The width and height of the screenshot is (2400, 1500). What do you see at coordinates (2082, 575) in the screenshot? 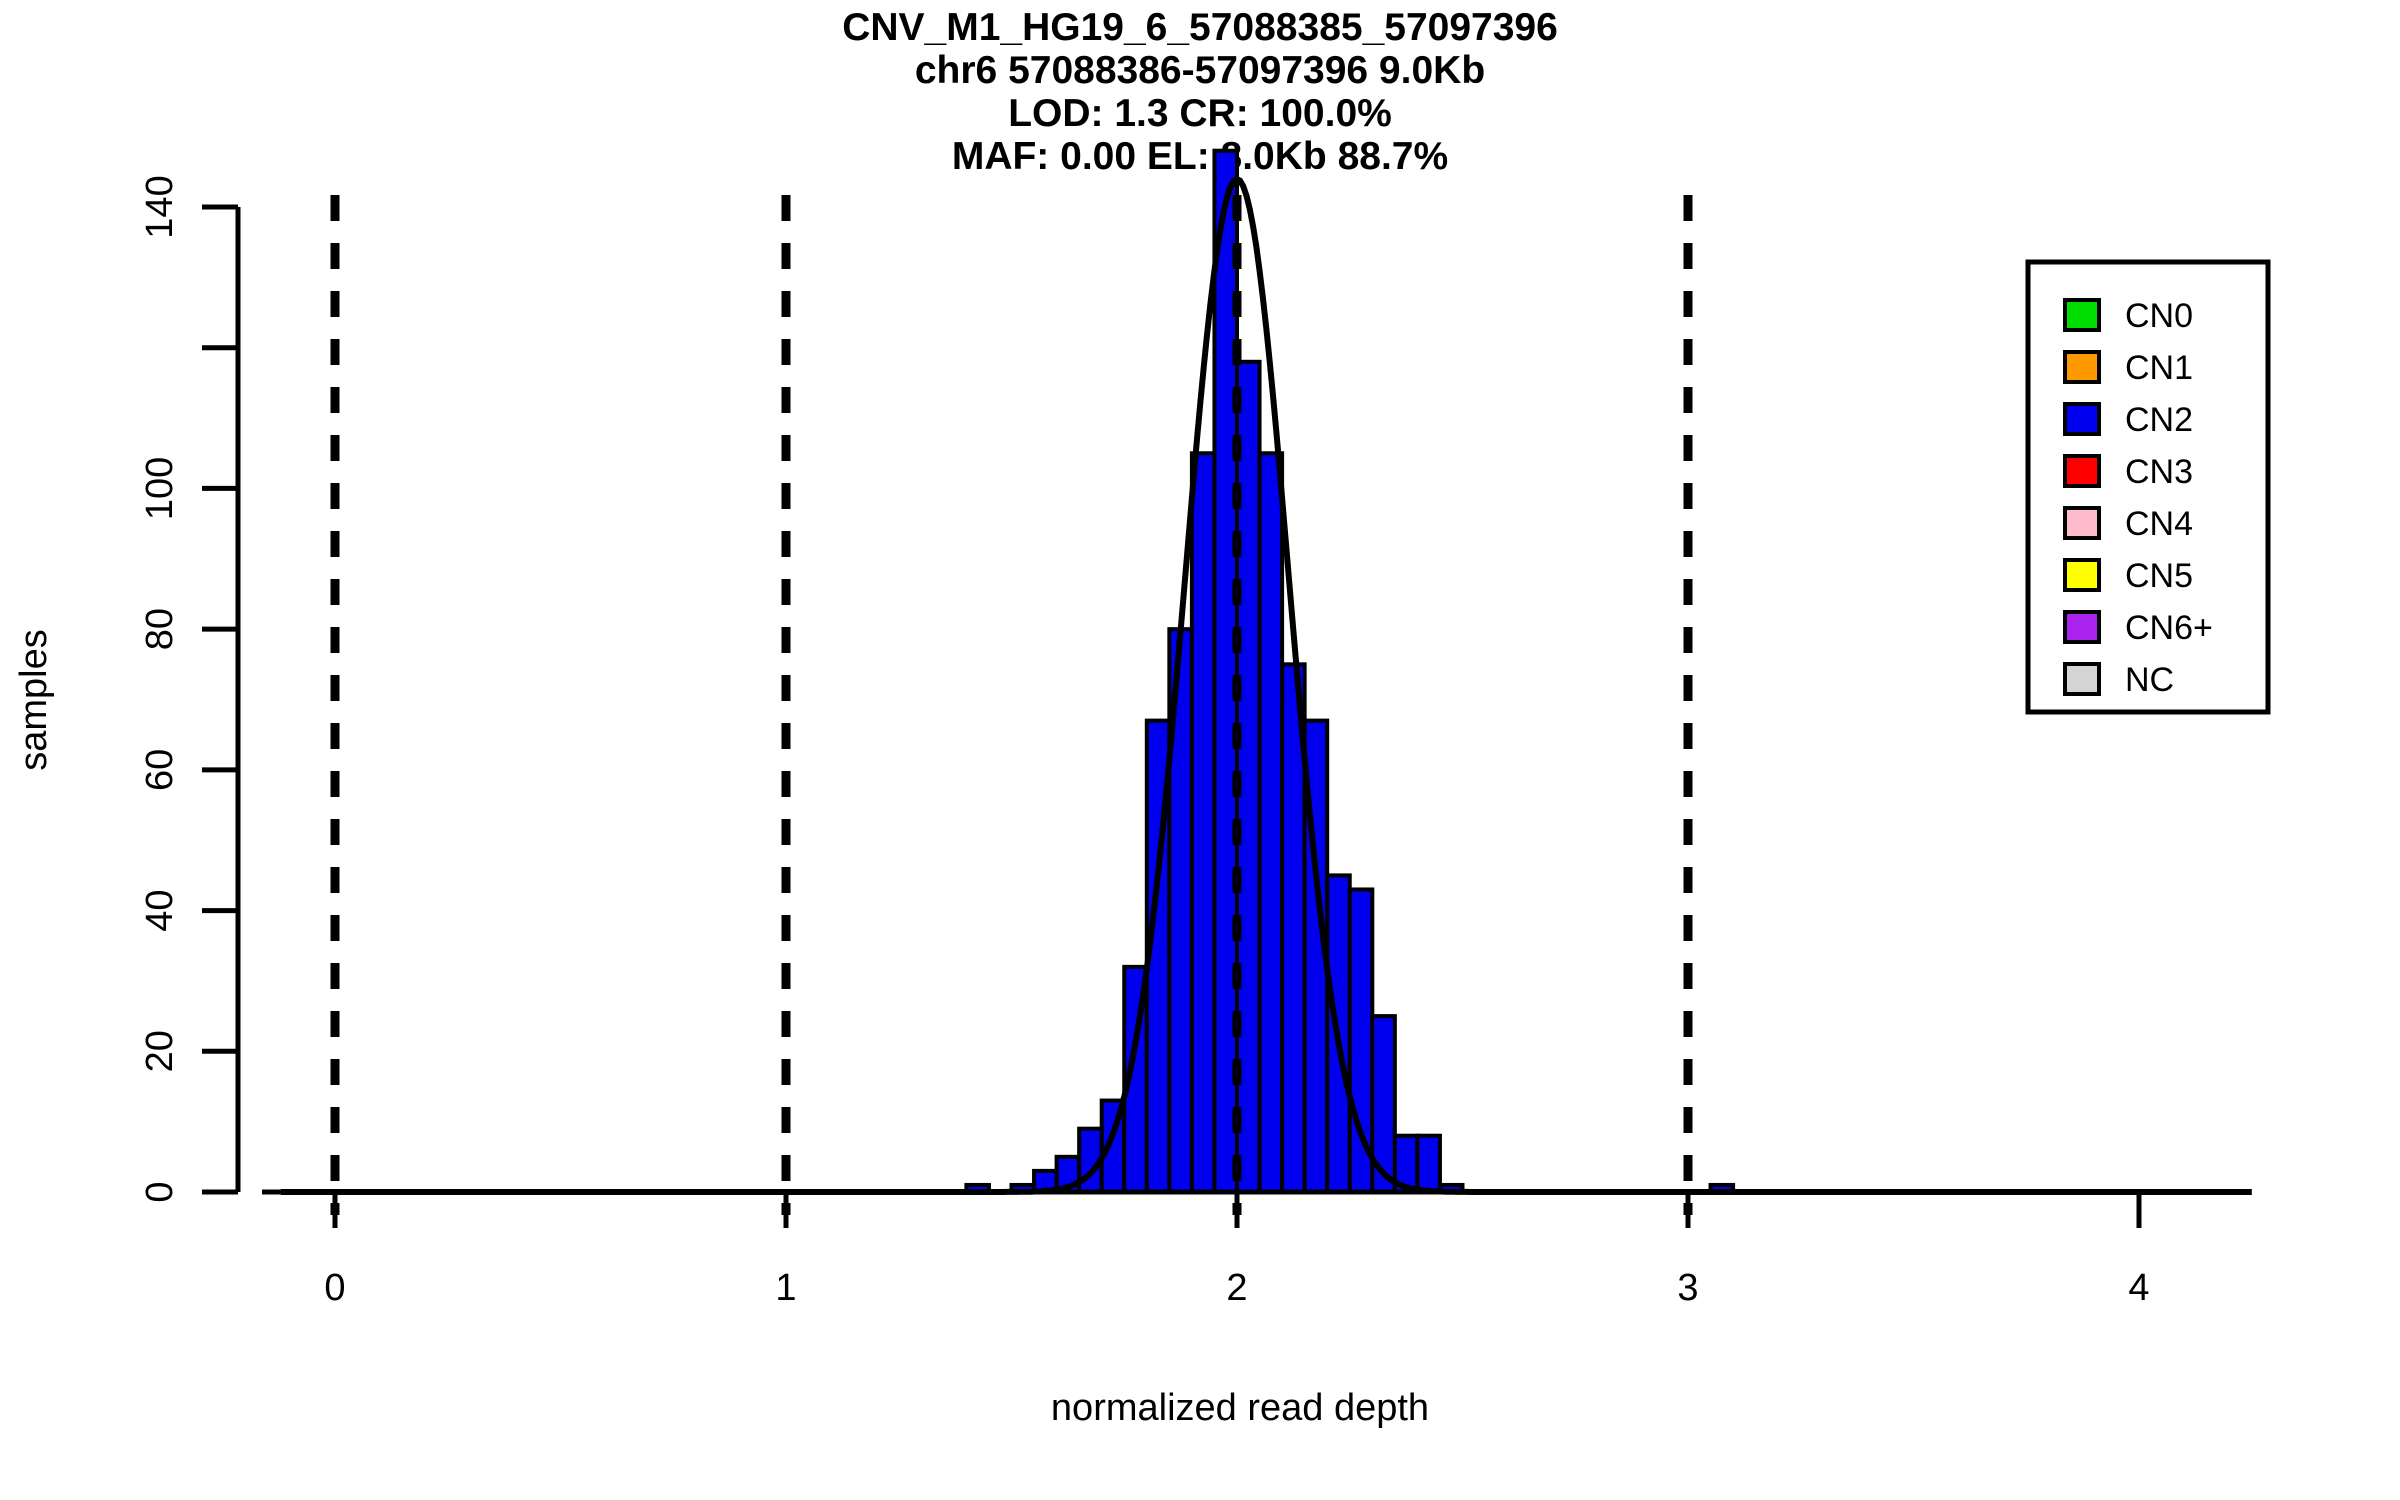
I see `legend-swatch-cn5` at bounding box center [2082, 575].